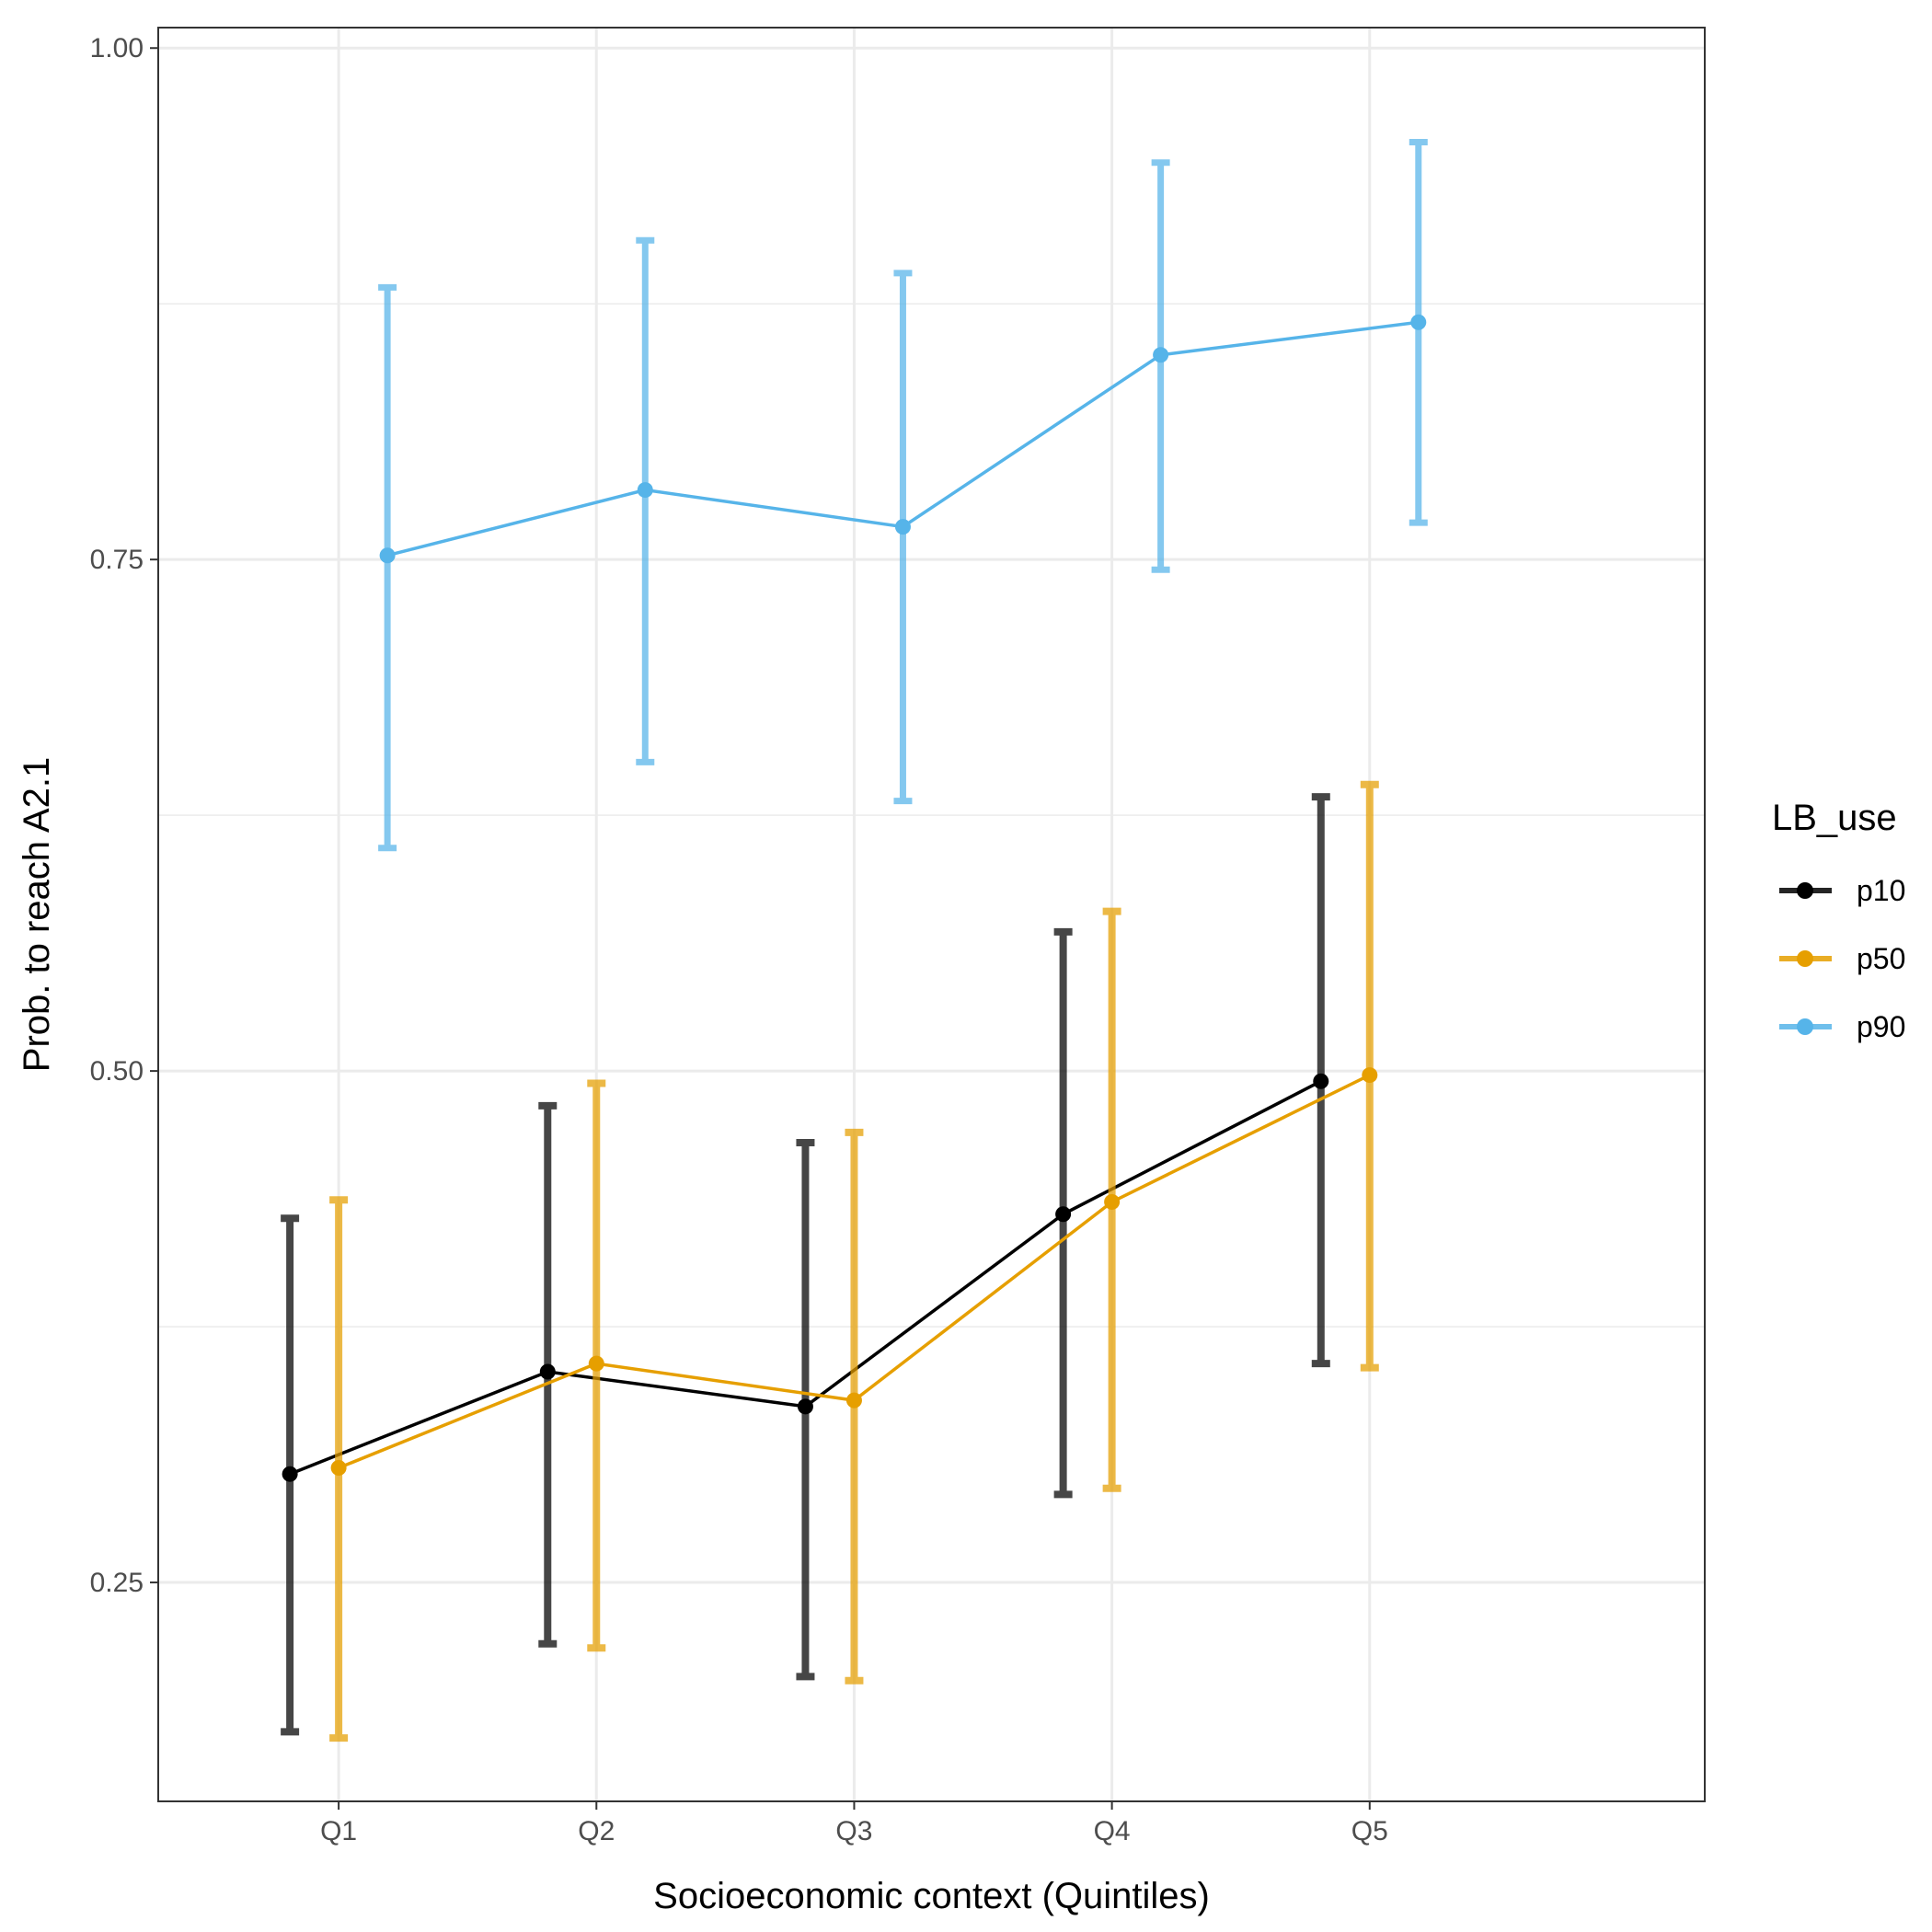 The width and height of the screenshot is (1932, 1932). What do you see at coordinates (596, 1831) in the screenshot?
I see `x-tick-label: Q2` at bounding box center [596, 1831].